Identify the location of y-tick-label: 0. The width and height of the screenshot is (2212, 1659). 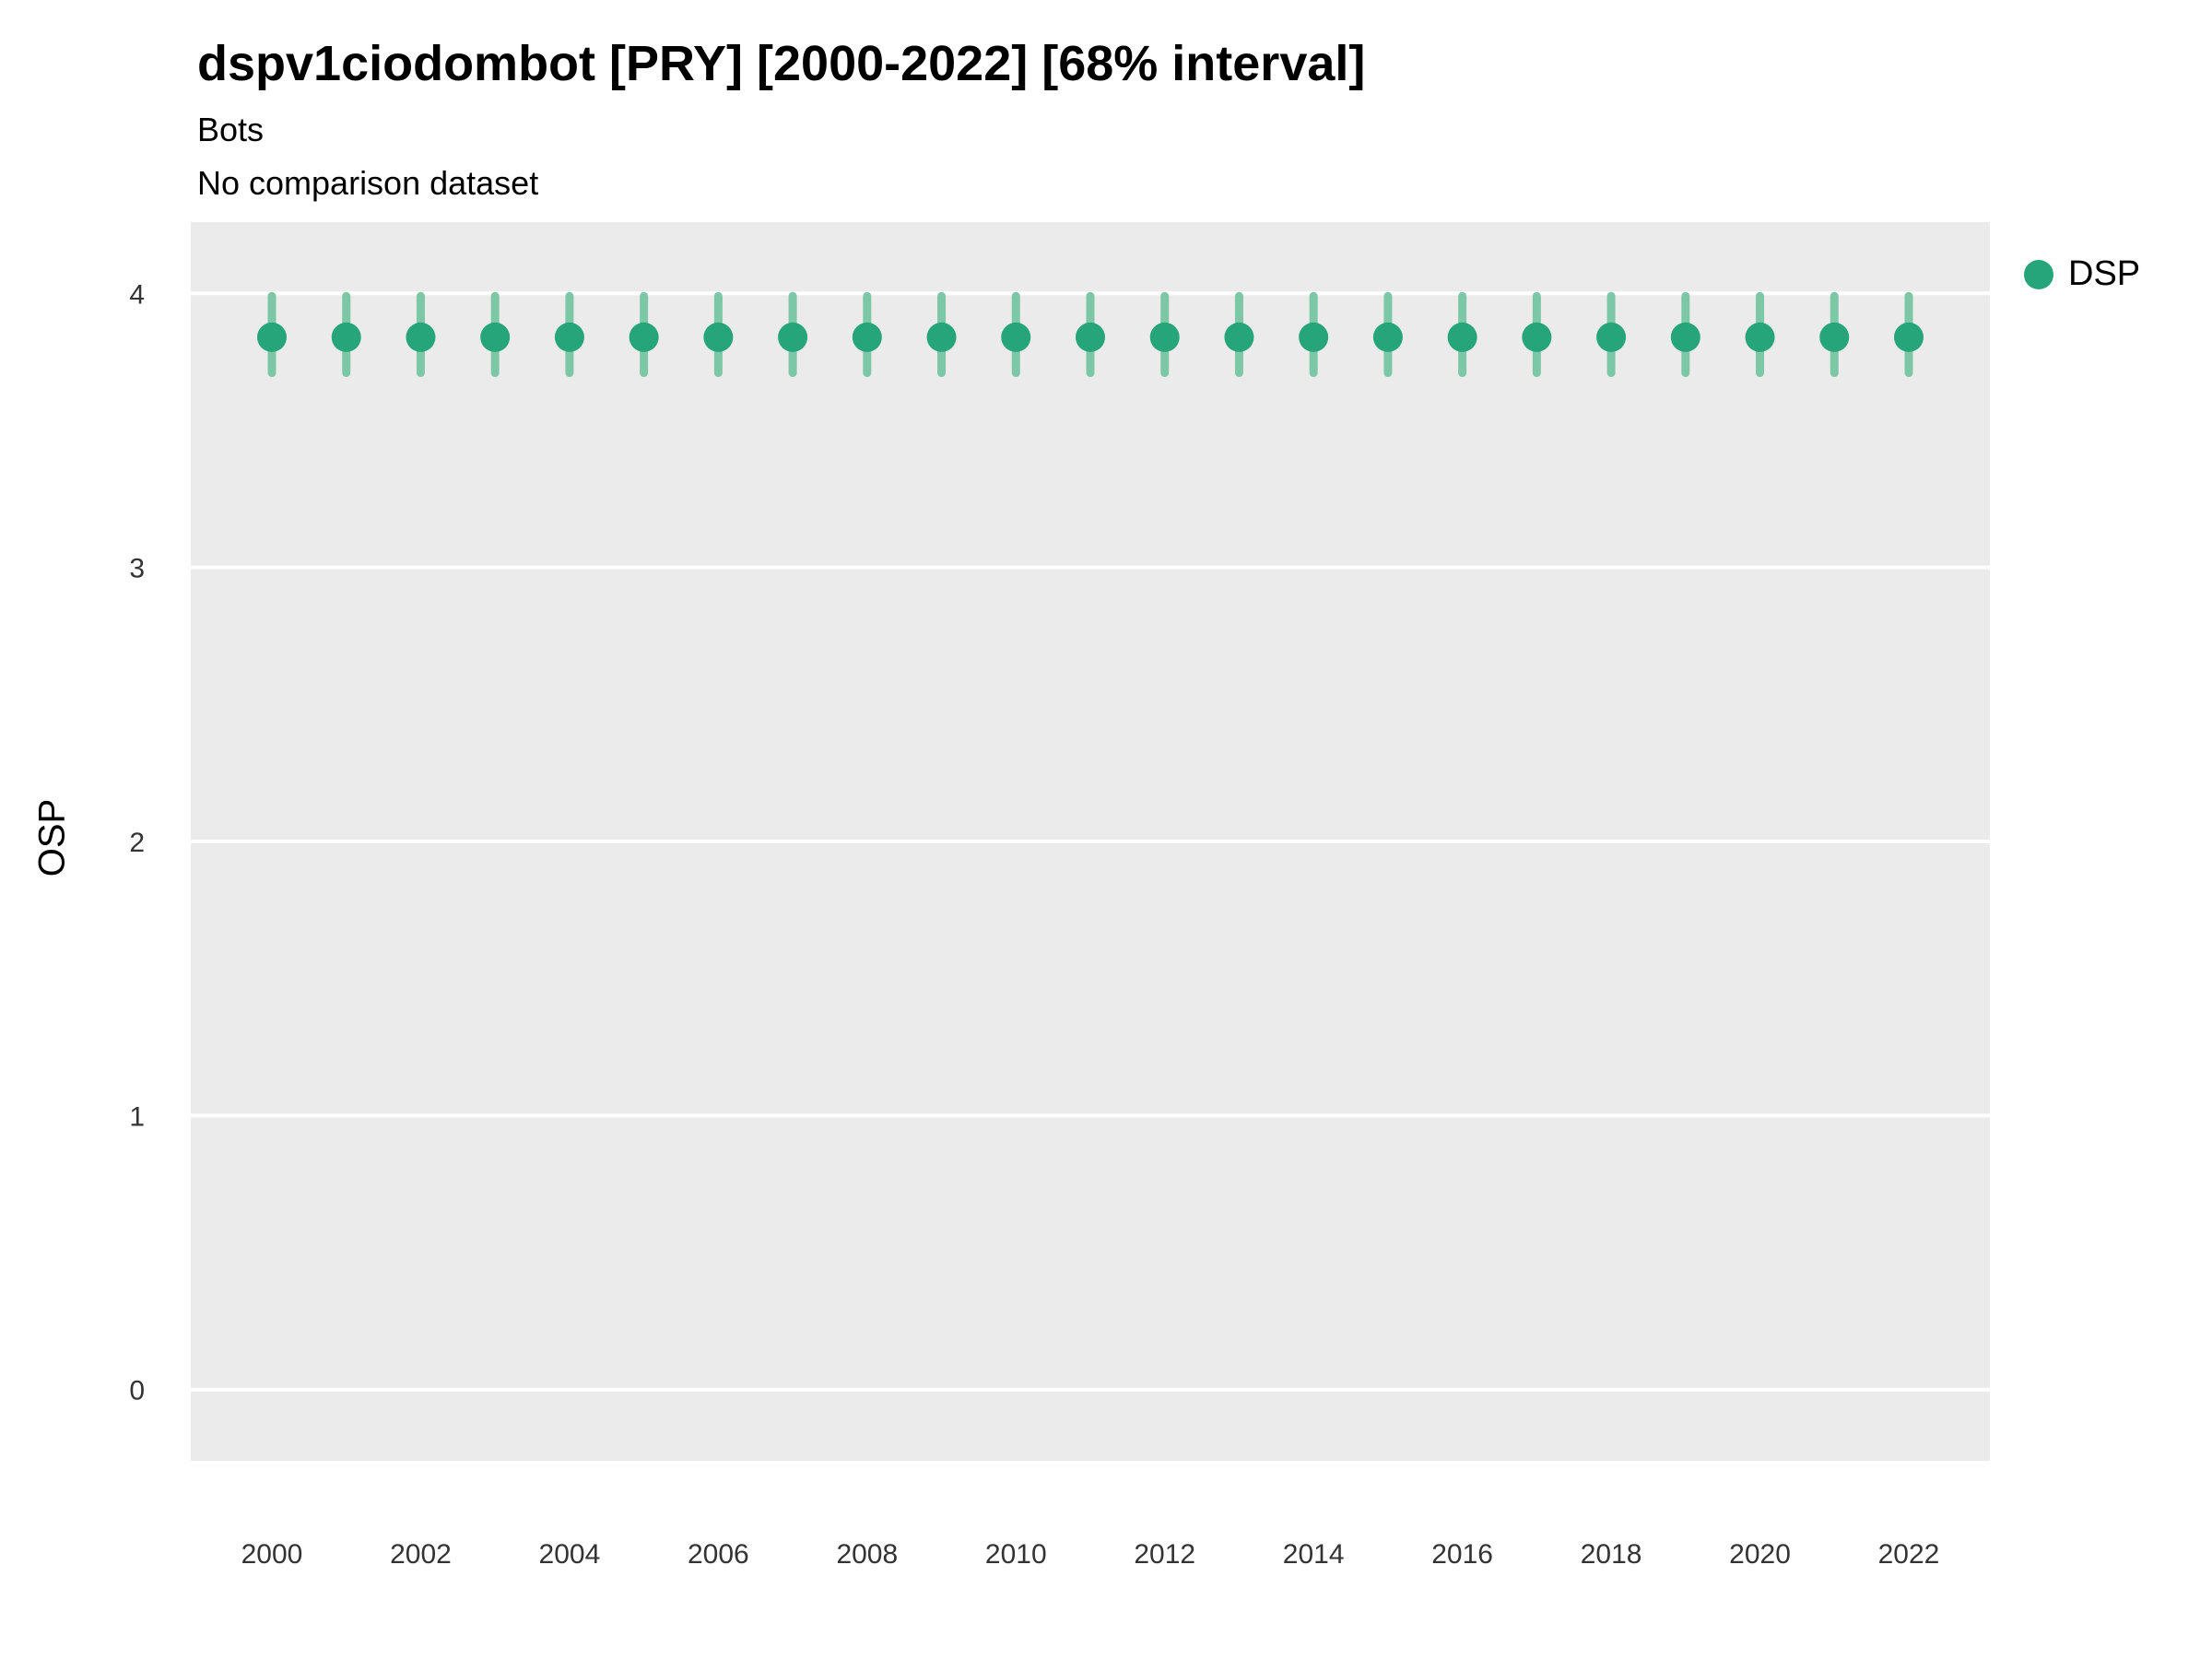
(137, 1391).